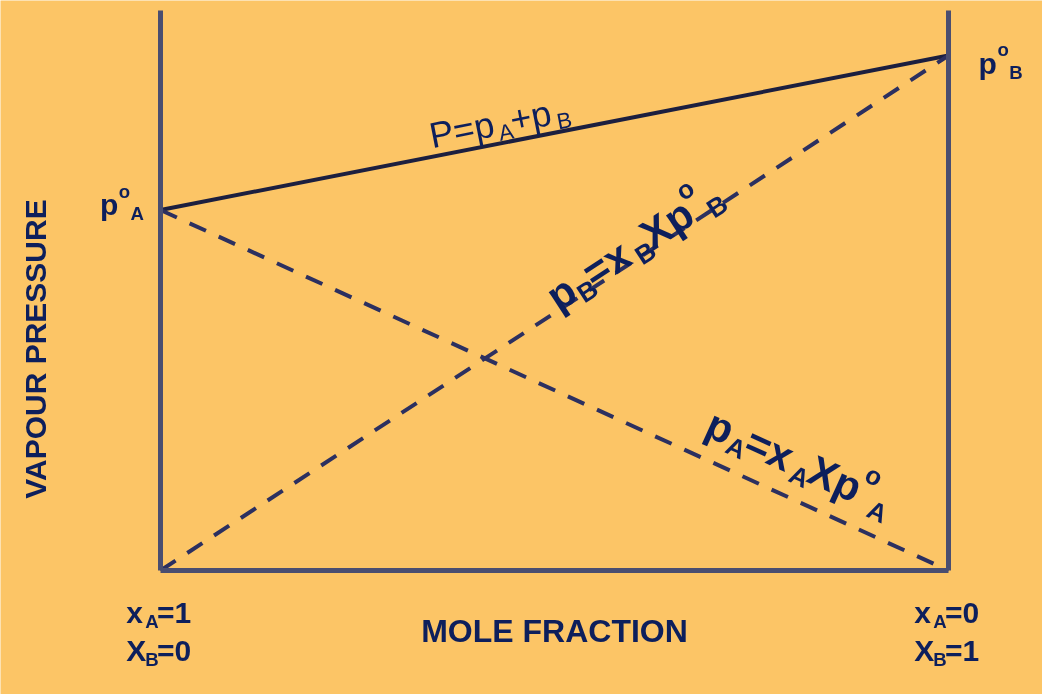 Image resolution: width=1042 pixels, height=694 pixels. What do you see at coordinates (35, 349) in the screenshot?
I see `y-axis-title: VAPOUR PRESSURE` at bounding box center [35, 349].